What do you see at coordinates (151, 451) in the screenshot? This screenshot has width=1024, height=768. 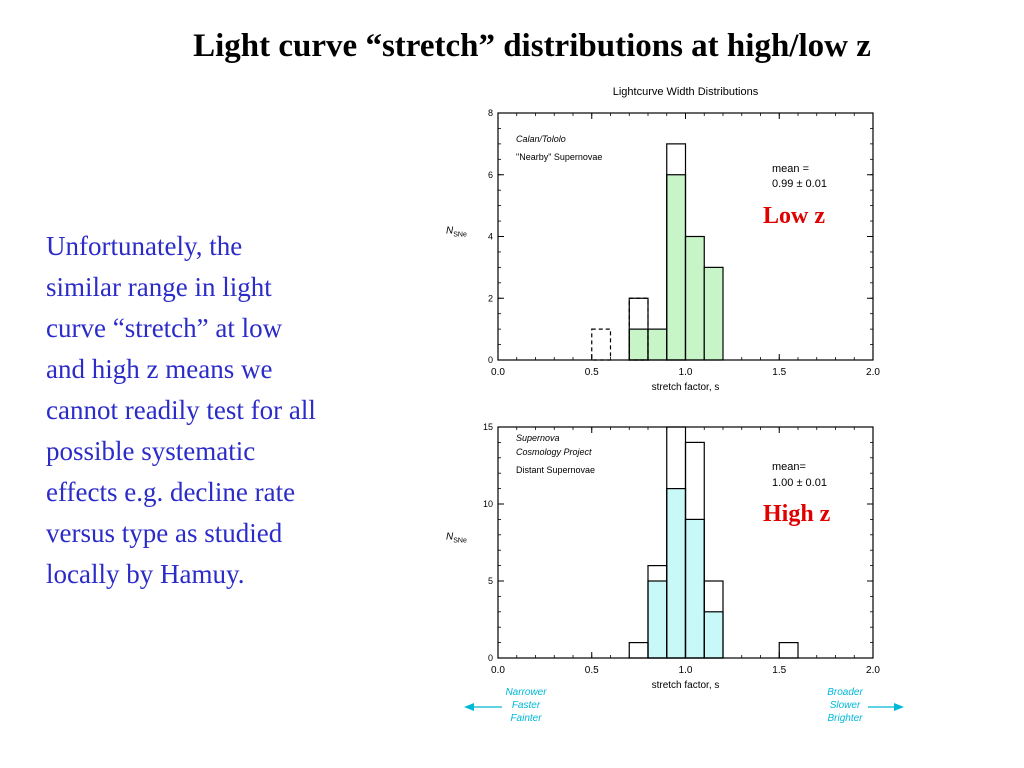 I see `body-line: possible systematic` at bounding box center [151, 451].